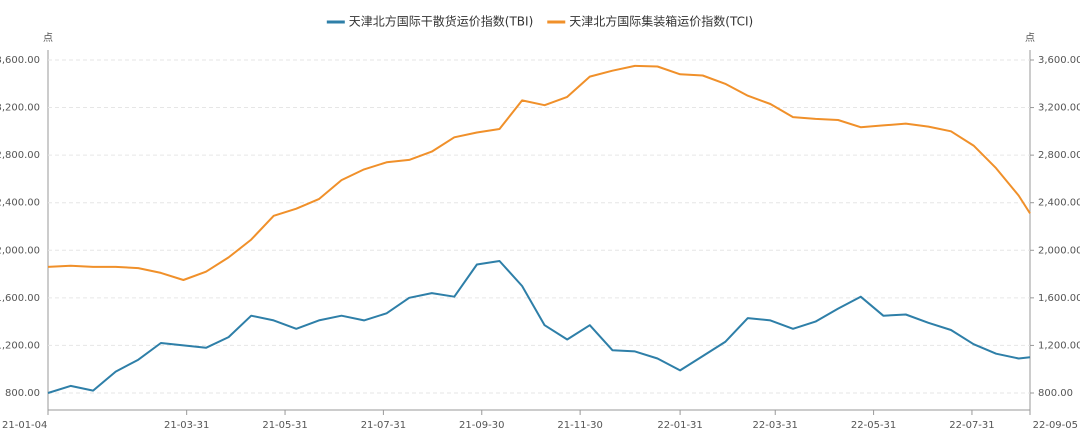 This screenshot has width=1080, height=440. What do you see at coordinates (1059, 250) in the screenshot?
I see `y2-tick-label: 2,000.00` at bounding box center [1059, 250].